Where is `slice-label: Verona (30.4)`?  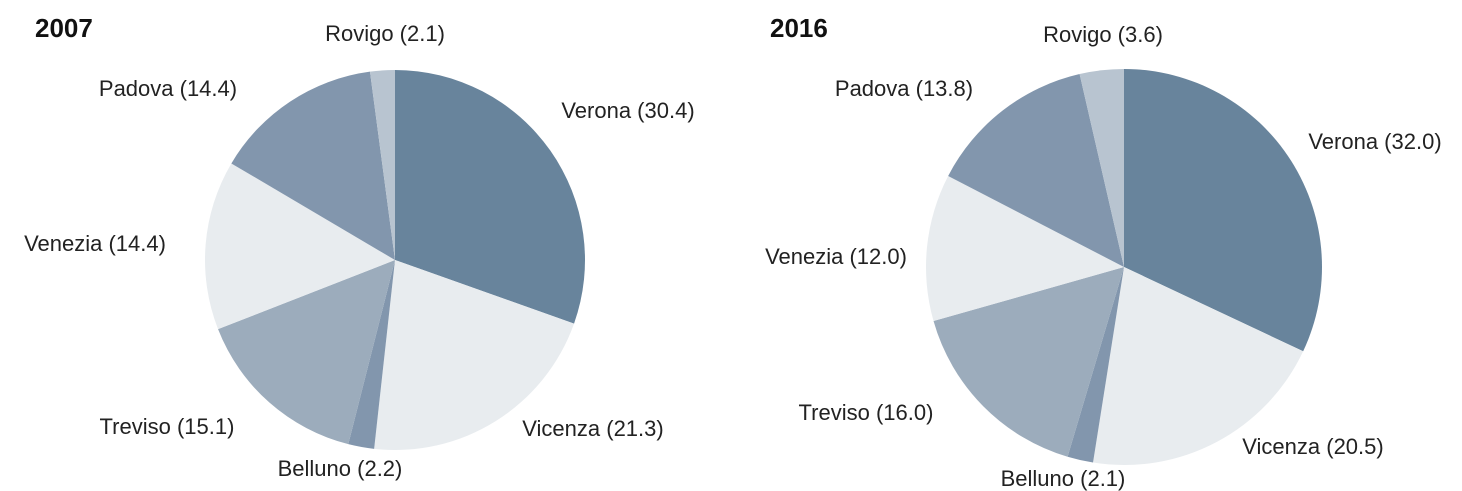 slice-label: Verona (30.4) is located at coordinates (627, 110).